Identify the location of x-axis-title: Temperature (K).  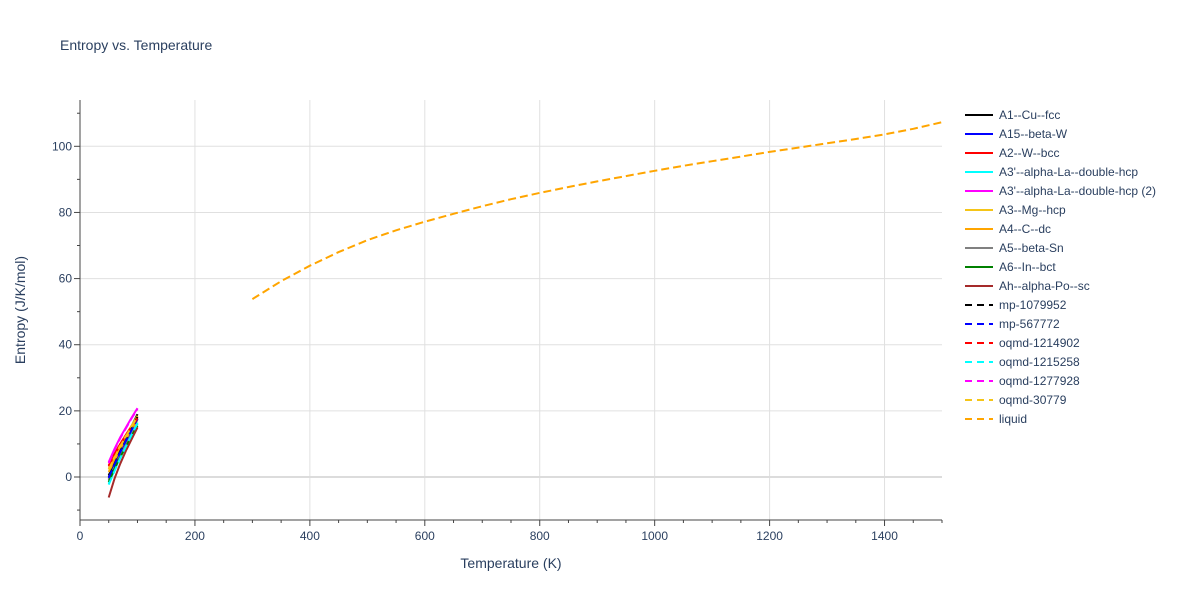
(510, 563).